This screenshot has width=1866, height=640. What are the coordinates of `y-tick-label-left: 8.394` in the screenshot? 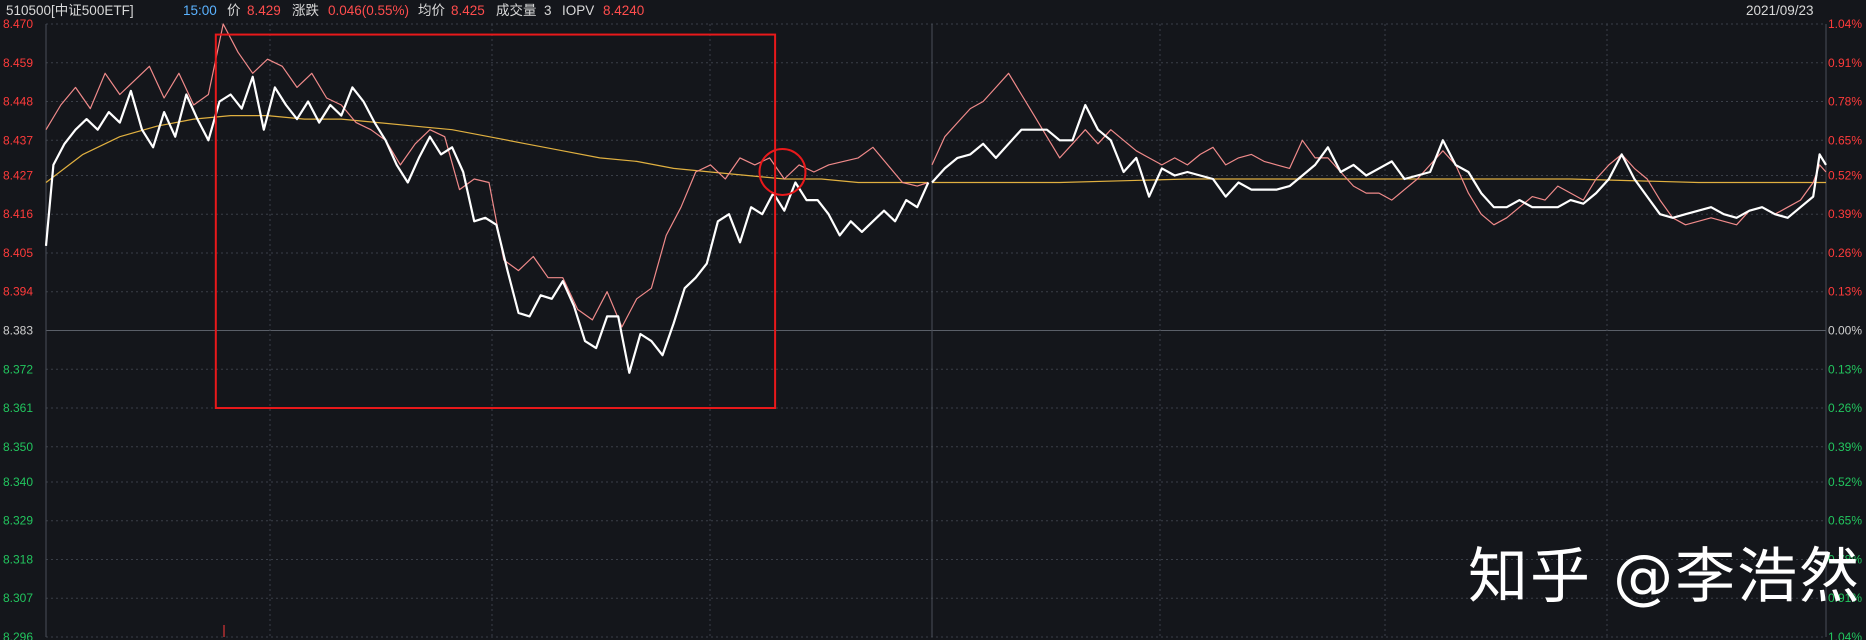 It's located at (18, 292).